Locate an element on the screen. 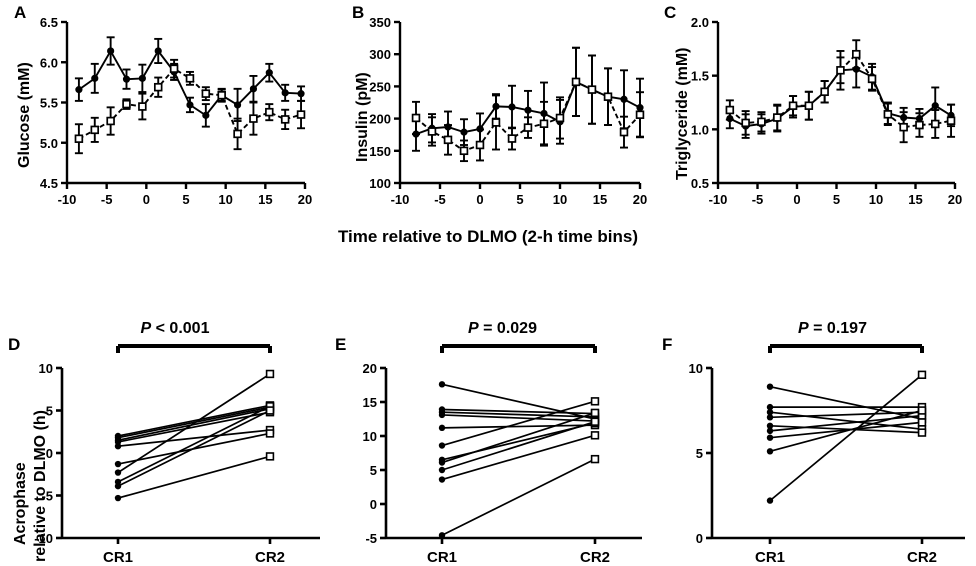 The image size is (976, 566). panel-d-ylabel-line1: Acrophase is located at coordinates (20, 503).